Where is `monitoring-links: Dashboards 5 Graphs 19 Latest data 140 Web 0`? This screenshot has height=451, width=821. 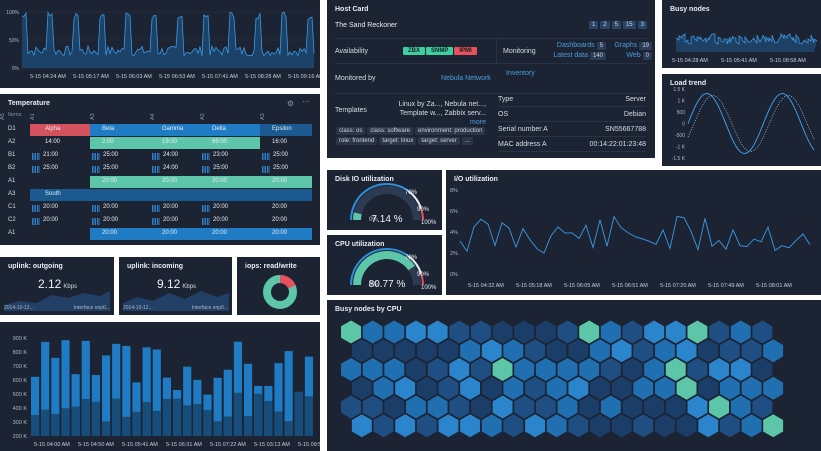 monitoring-links: Dashboards 5 Graphs 19 Latest data 140 Web 0 is located at coordinates (600, 51).